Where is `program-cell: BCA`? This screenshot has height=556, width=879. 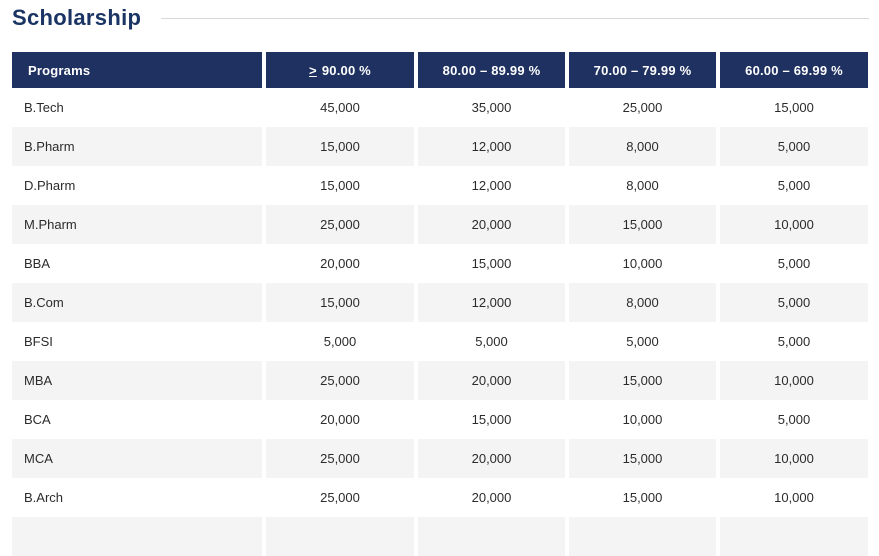 program-cell: BCA is located at coordinates (137, 419).